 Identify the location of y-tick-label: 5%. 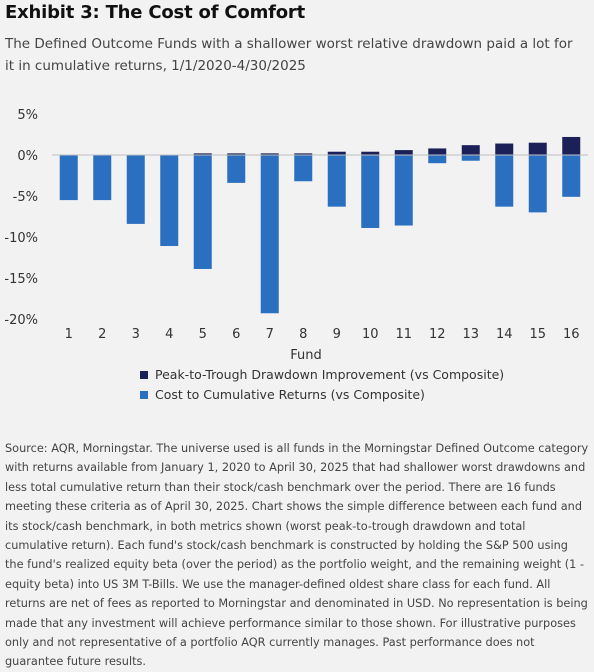
(27, 115).